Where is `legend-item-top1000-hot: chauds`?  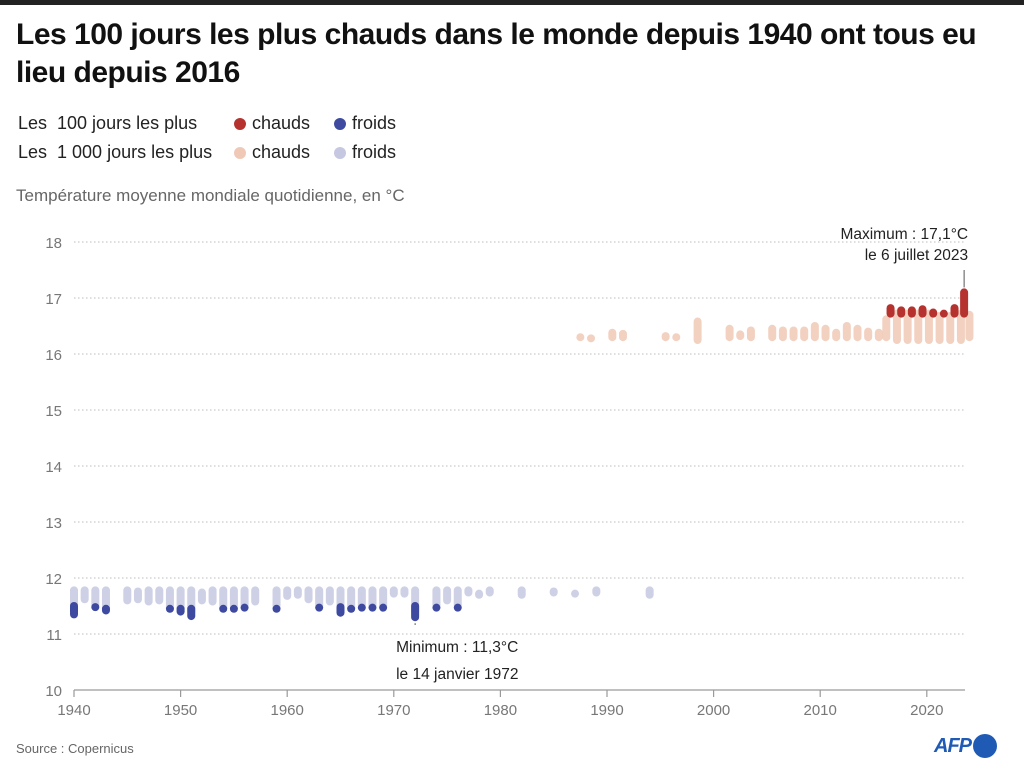 legend-item-top1000-hot: chauds is located at coordinates (272, 152).